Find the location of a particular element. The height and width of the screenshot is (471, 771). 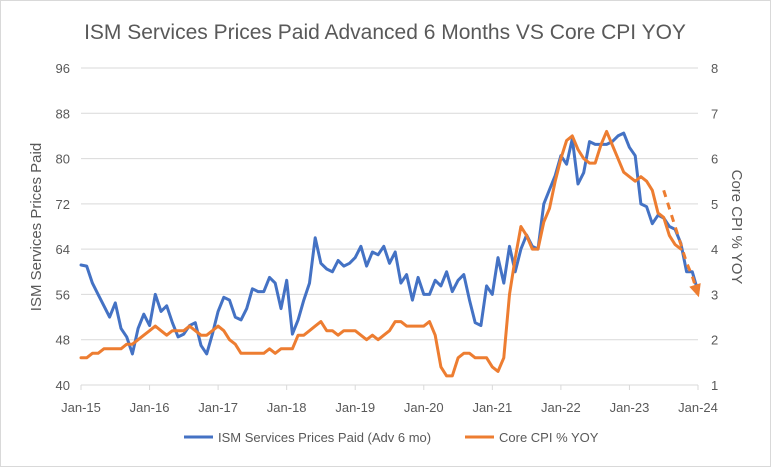

y2-axis-title: Core CPI % YOY is located at coordinates (736, 227).